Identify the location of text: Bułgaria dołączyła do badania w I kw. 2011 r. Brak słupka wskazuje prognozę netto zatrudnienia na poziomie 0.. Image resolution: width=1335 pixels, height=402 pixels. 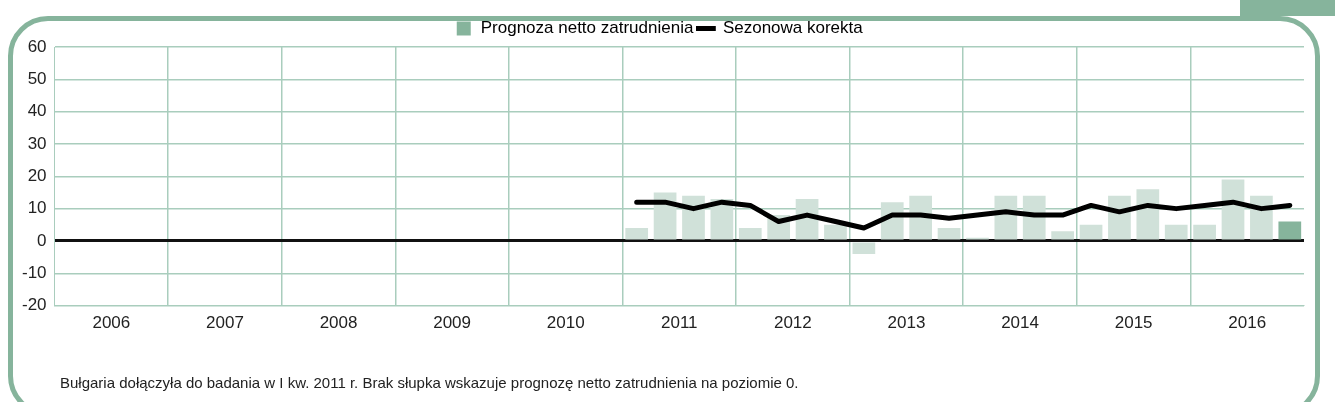
(429, 382).